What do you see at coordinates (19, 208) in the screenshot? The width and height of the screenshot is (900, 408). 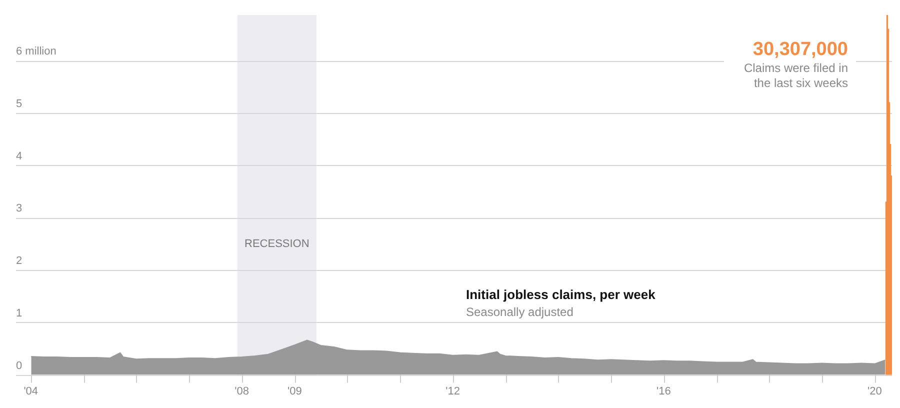 I see `y-tick-label: 3` at bounding box center [19, 208].